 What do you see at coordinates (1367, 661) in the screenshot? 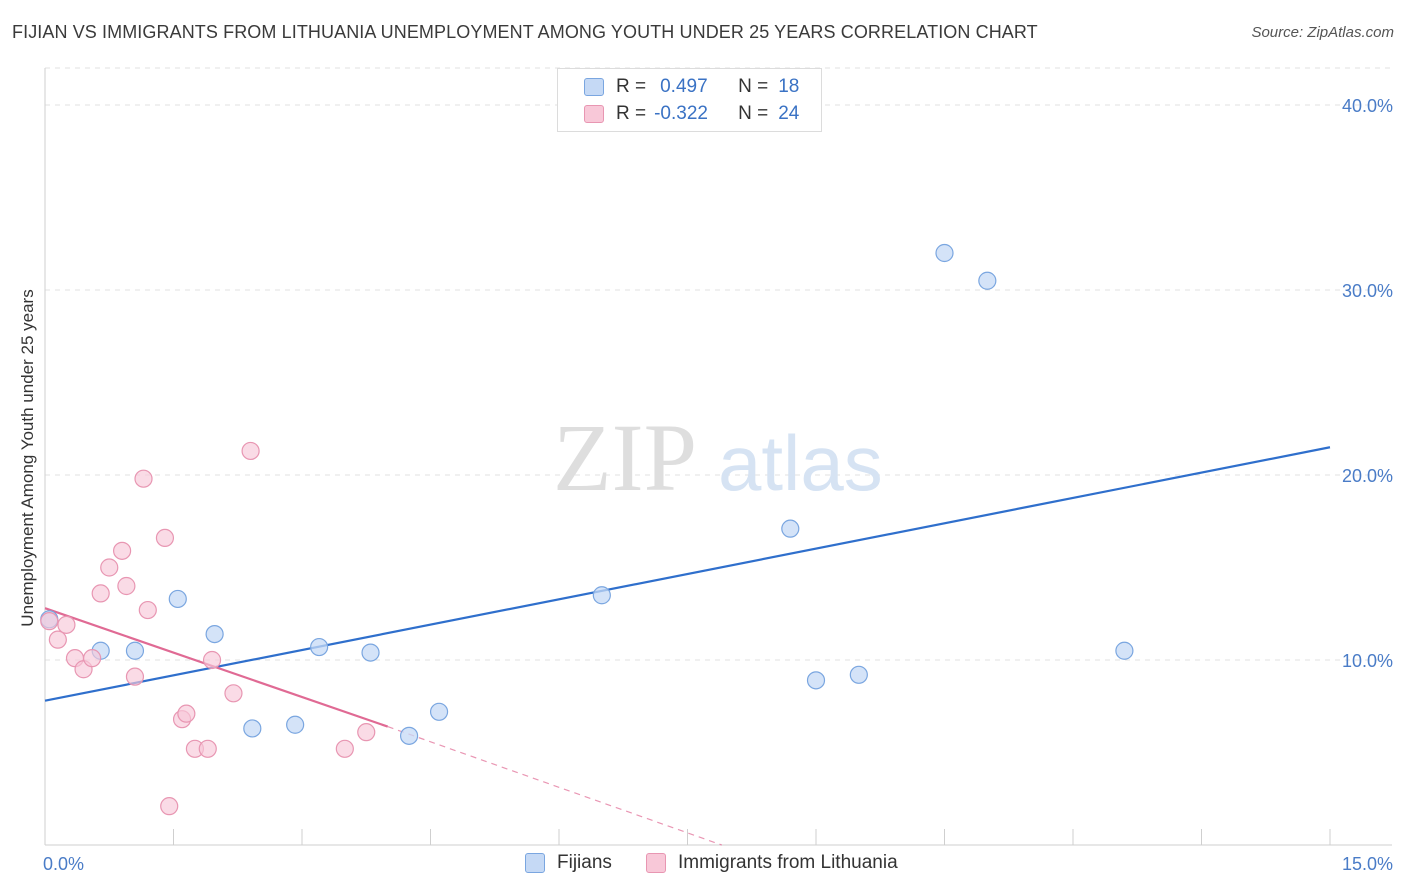
I see `y-tick-label: 10.0%` at bounding box center [1367, 661].